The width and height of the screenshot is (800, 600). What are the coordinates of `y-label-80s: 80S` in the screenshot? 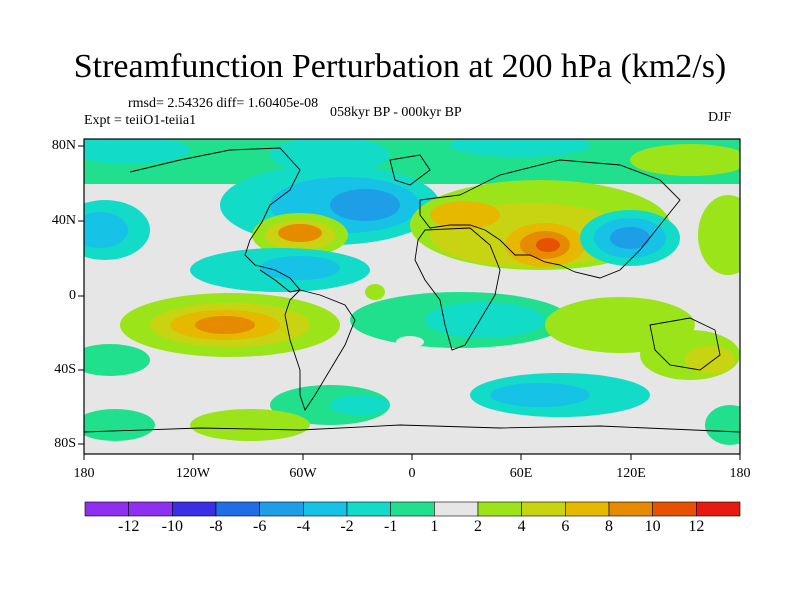 It's located at (65, 443).